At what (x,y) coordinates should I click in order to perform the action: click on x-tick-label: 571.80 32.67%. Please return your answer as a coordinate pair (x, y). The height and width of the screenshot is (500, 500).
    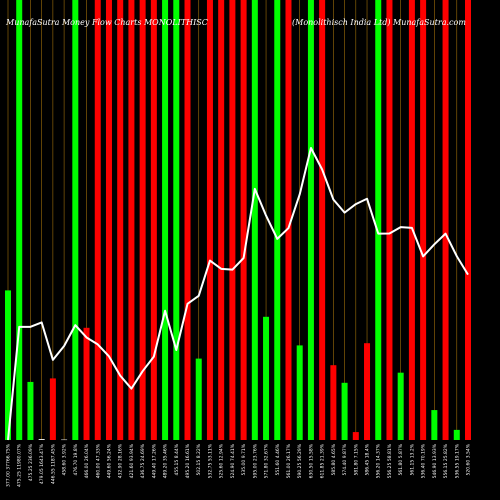
    Looking at the image, I should click on (267, 460).